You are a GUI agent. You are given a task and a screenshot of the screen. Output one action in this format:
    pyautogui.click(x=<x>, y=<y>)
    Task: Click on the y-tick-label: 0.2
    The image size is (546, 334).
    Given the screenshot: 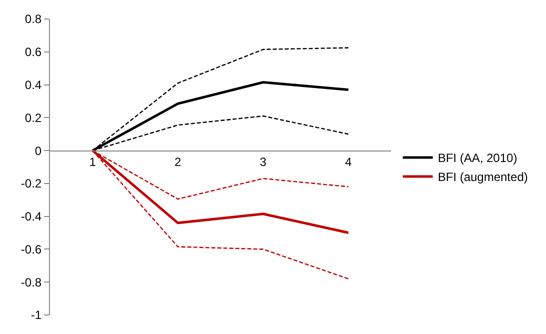 What is the action you would take?
    pyautogui.click(x=33, y=117)
    